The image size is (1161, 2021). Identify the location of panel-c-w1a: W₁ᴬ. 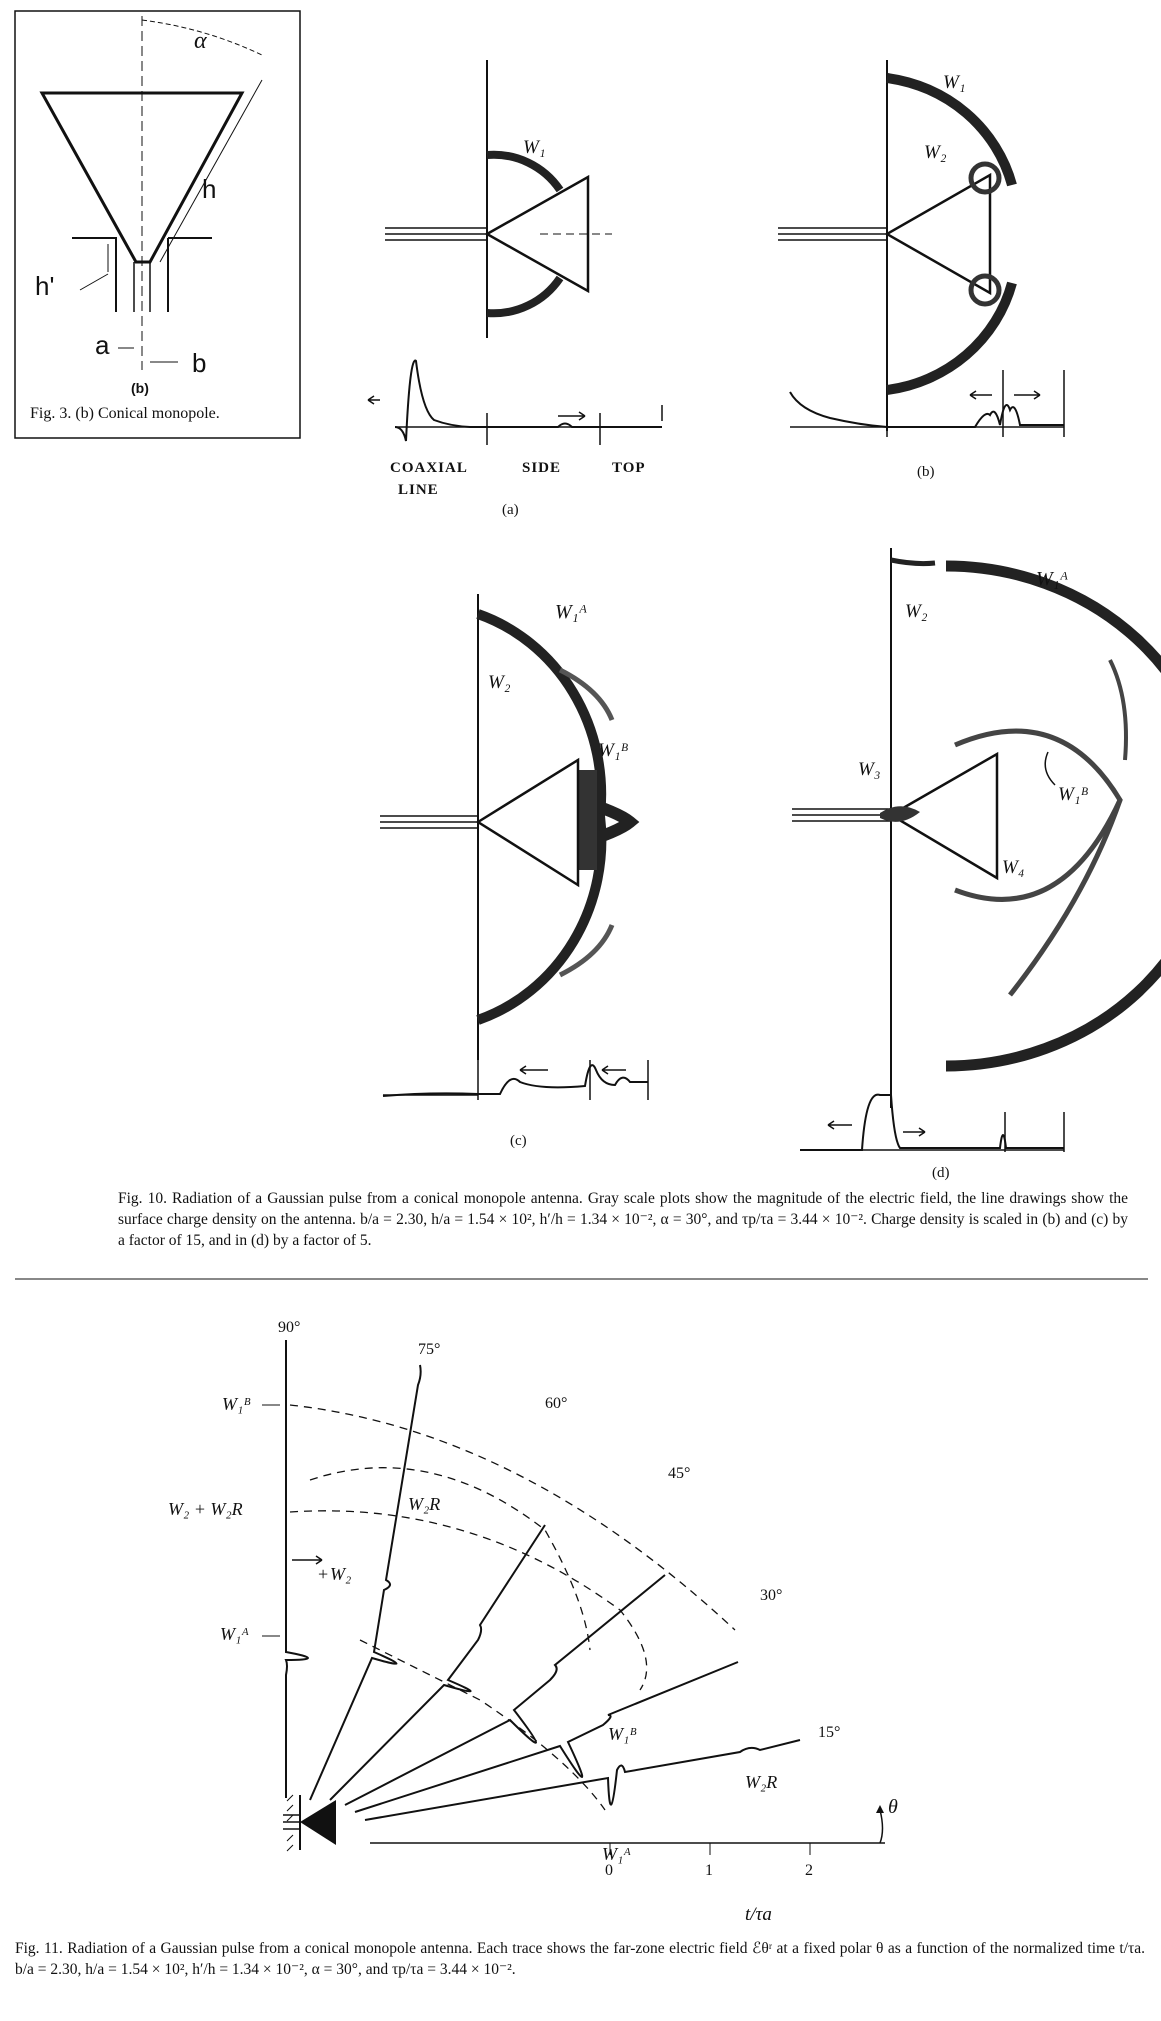
(571, 612).